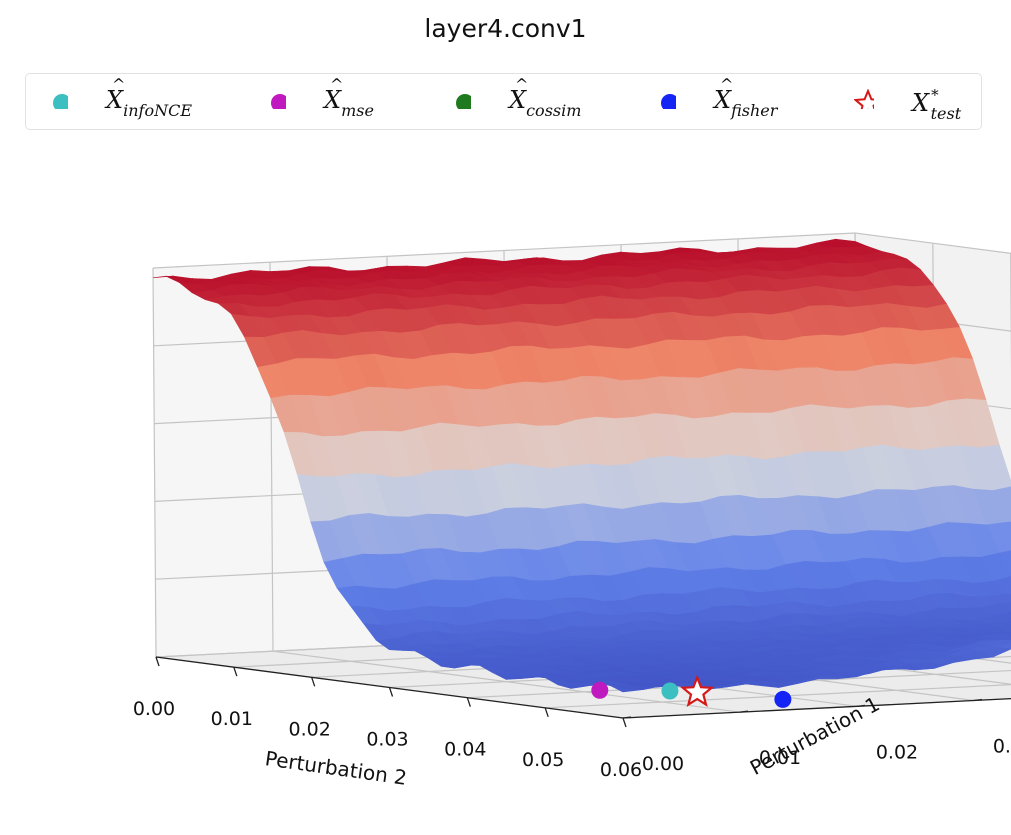 The width and height of the screenshot is (1011, 835). I want to click on marker-mse, so click(600, 690).